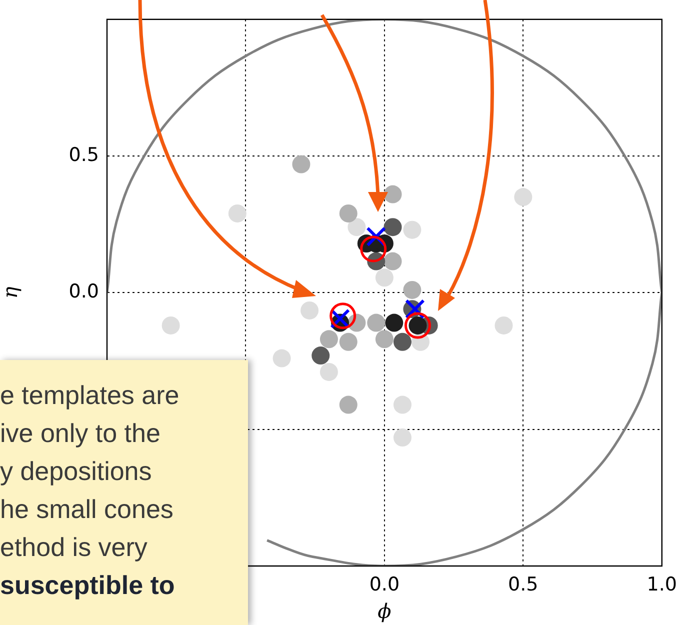 The height and width of the screenshot is (625, 685). I want to click on text: susceptible to, so click(88, 585).